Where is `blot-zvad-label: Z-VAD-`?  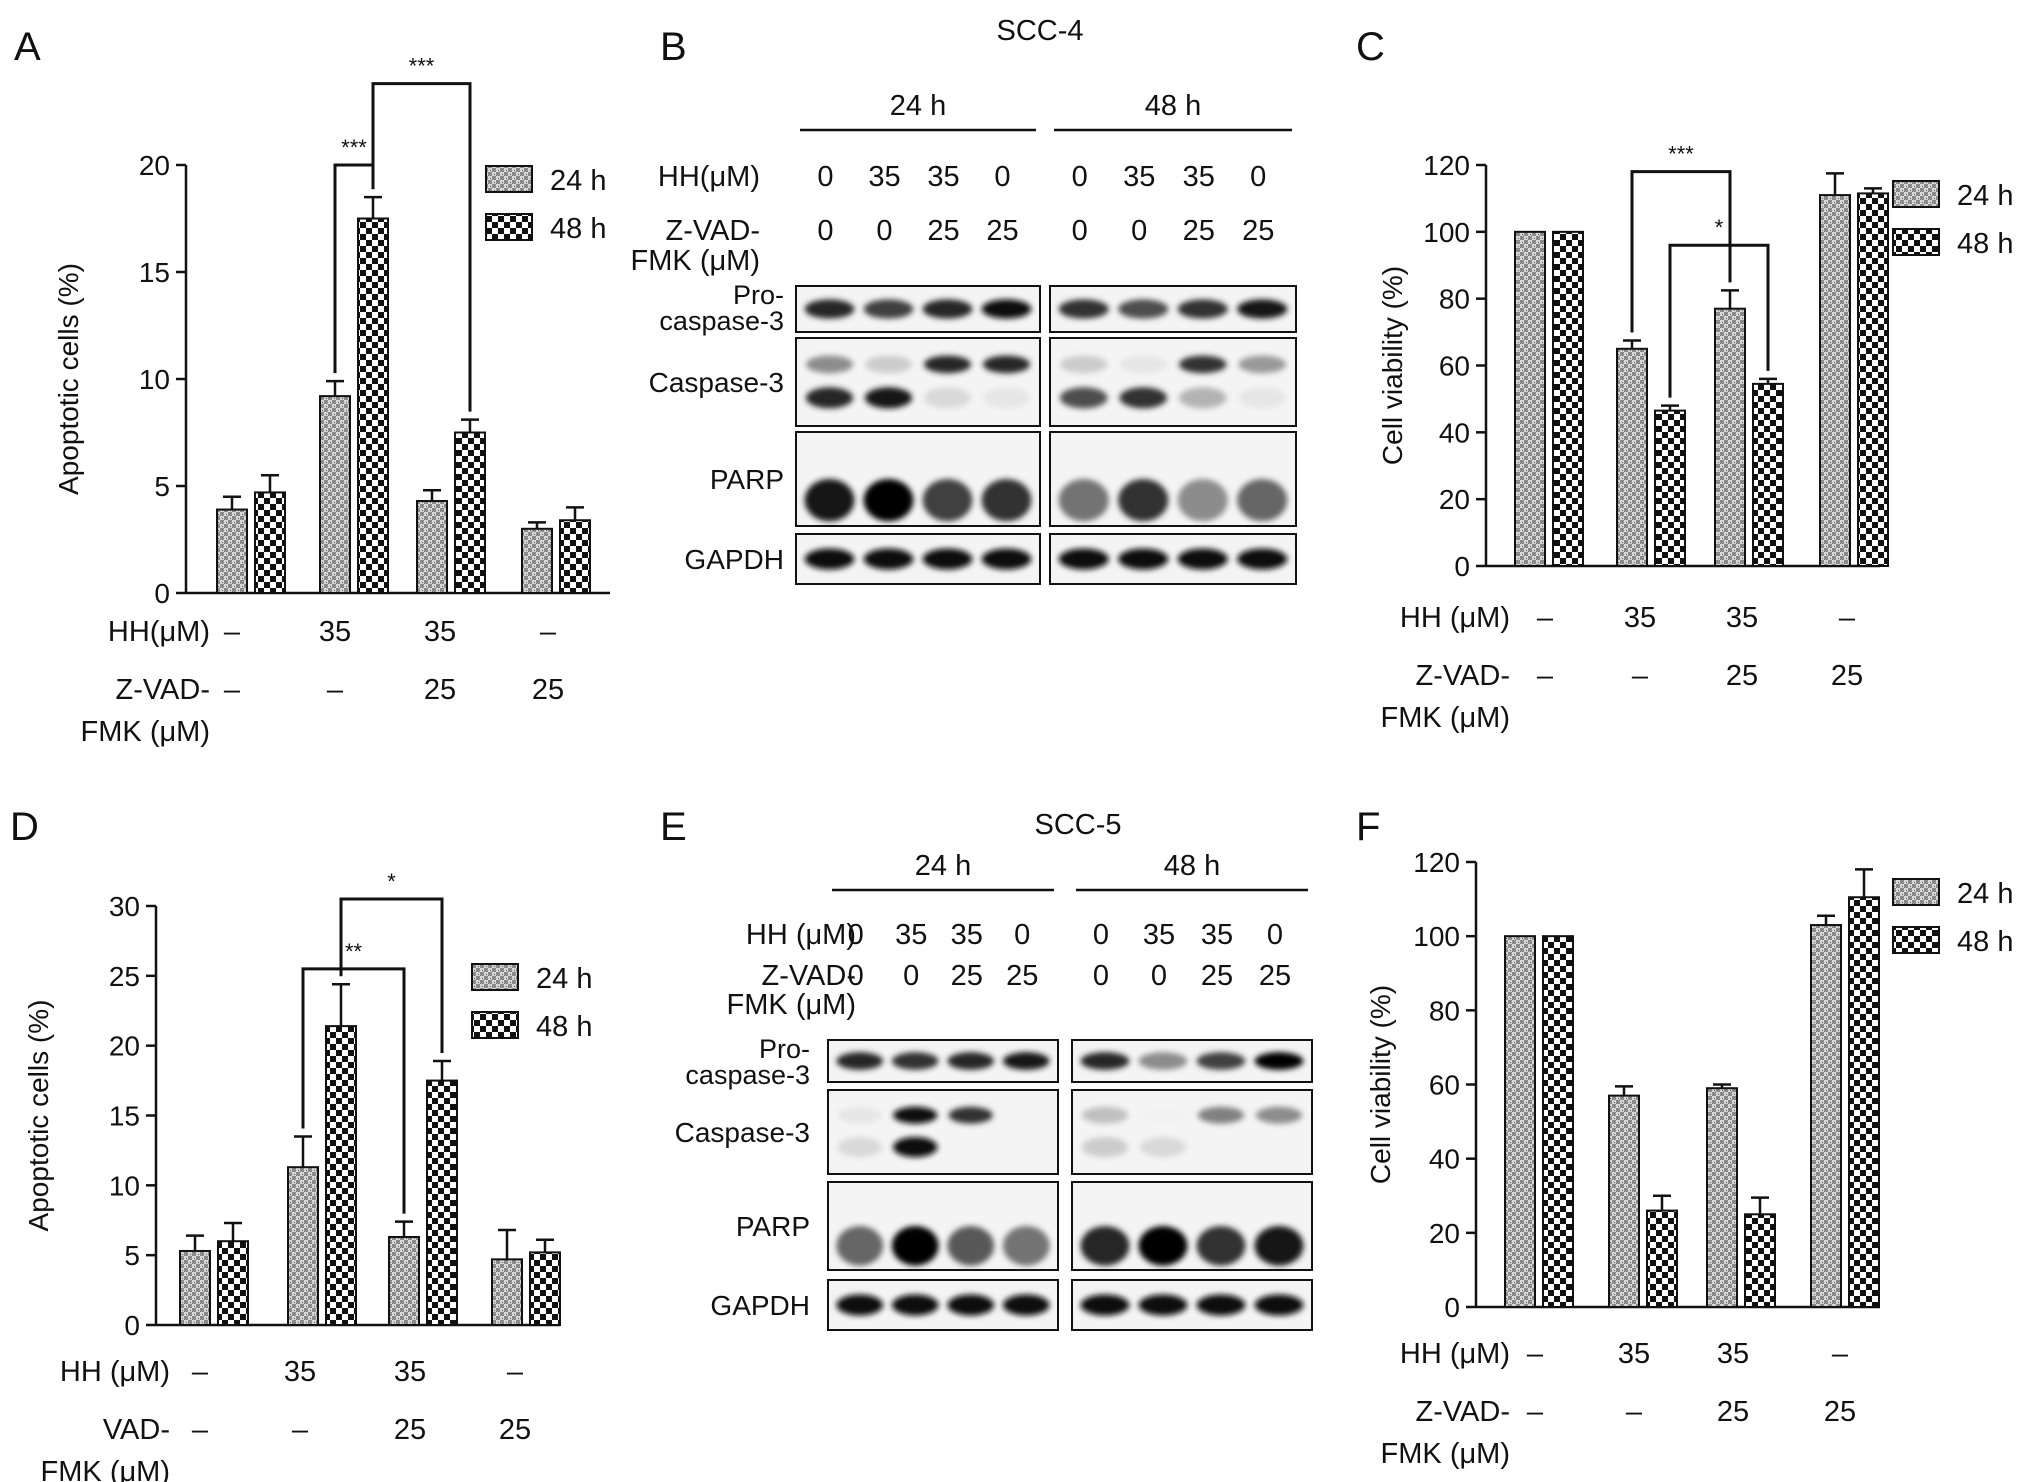 blot-zvad-label: Z-VAD- is located at coordinates (808, 976).